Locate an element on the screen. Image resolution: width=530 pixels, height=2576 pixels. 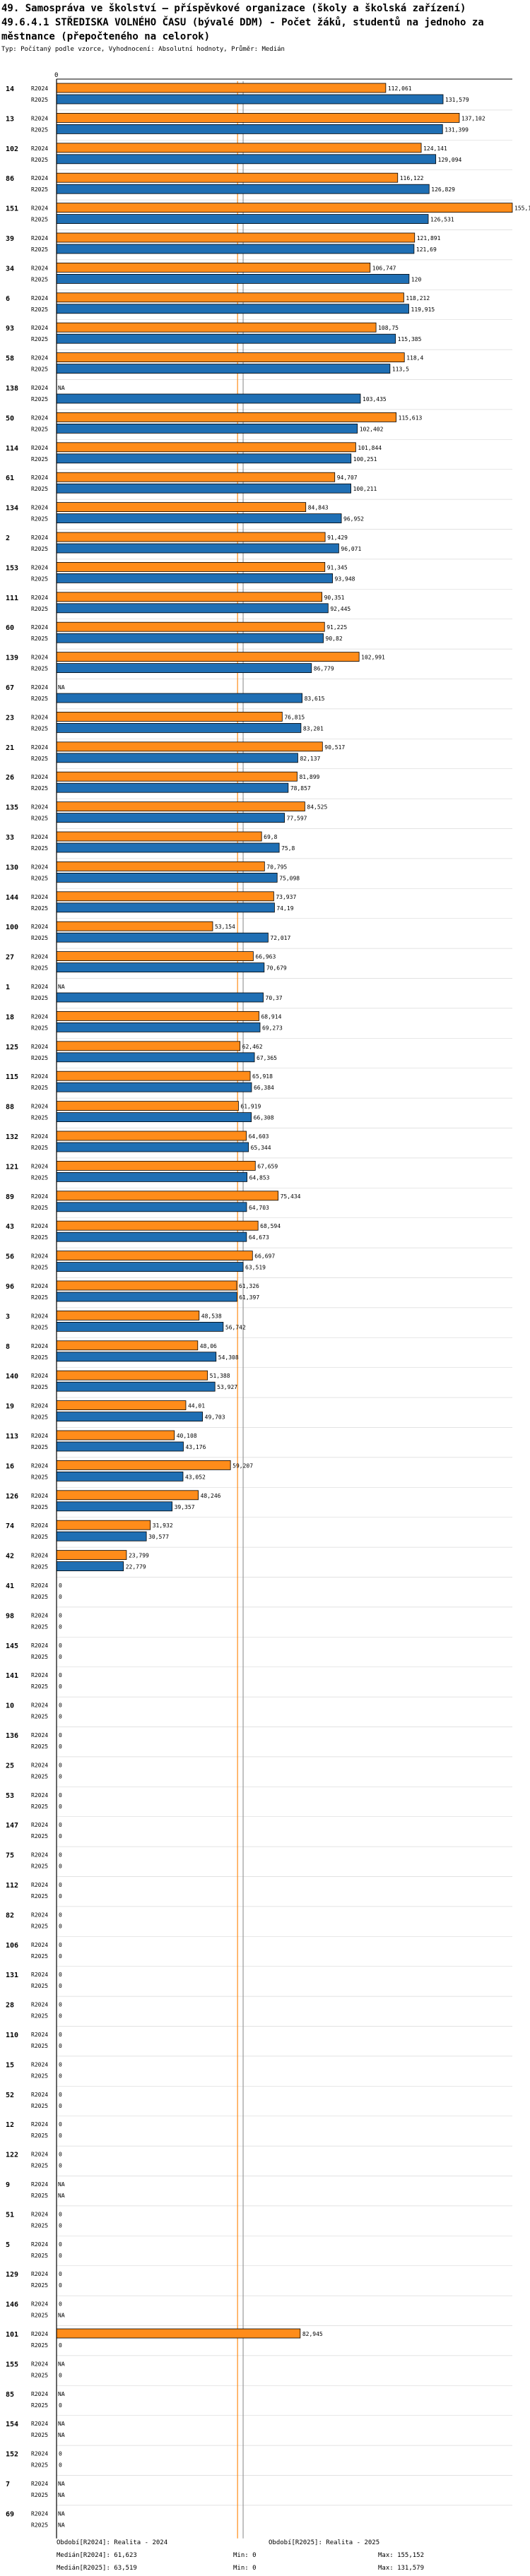
value-label: 94,707 is located at coordinates (347, 478).